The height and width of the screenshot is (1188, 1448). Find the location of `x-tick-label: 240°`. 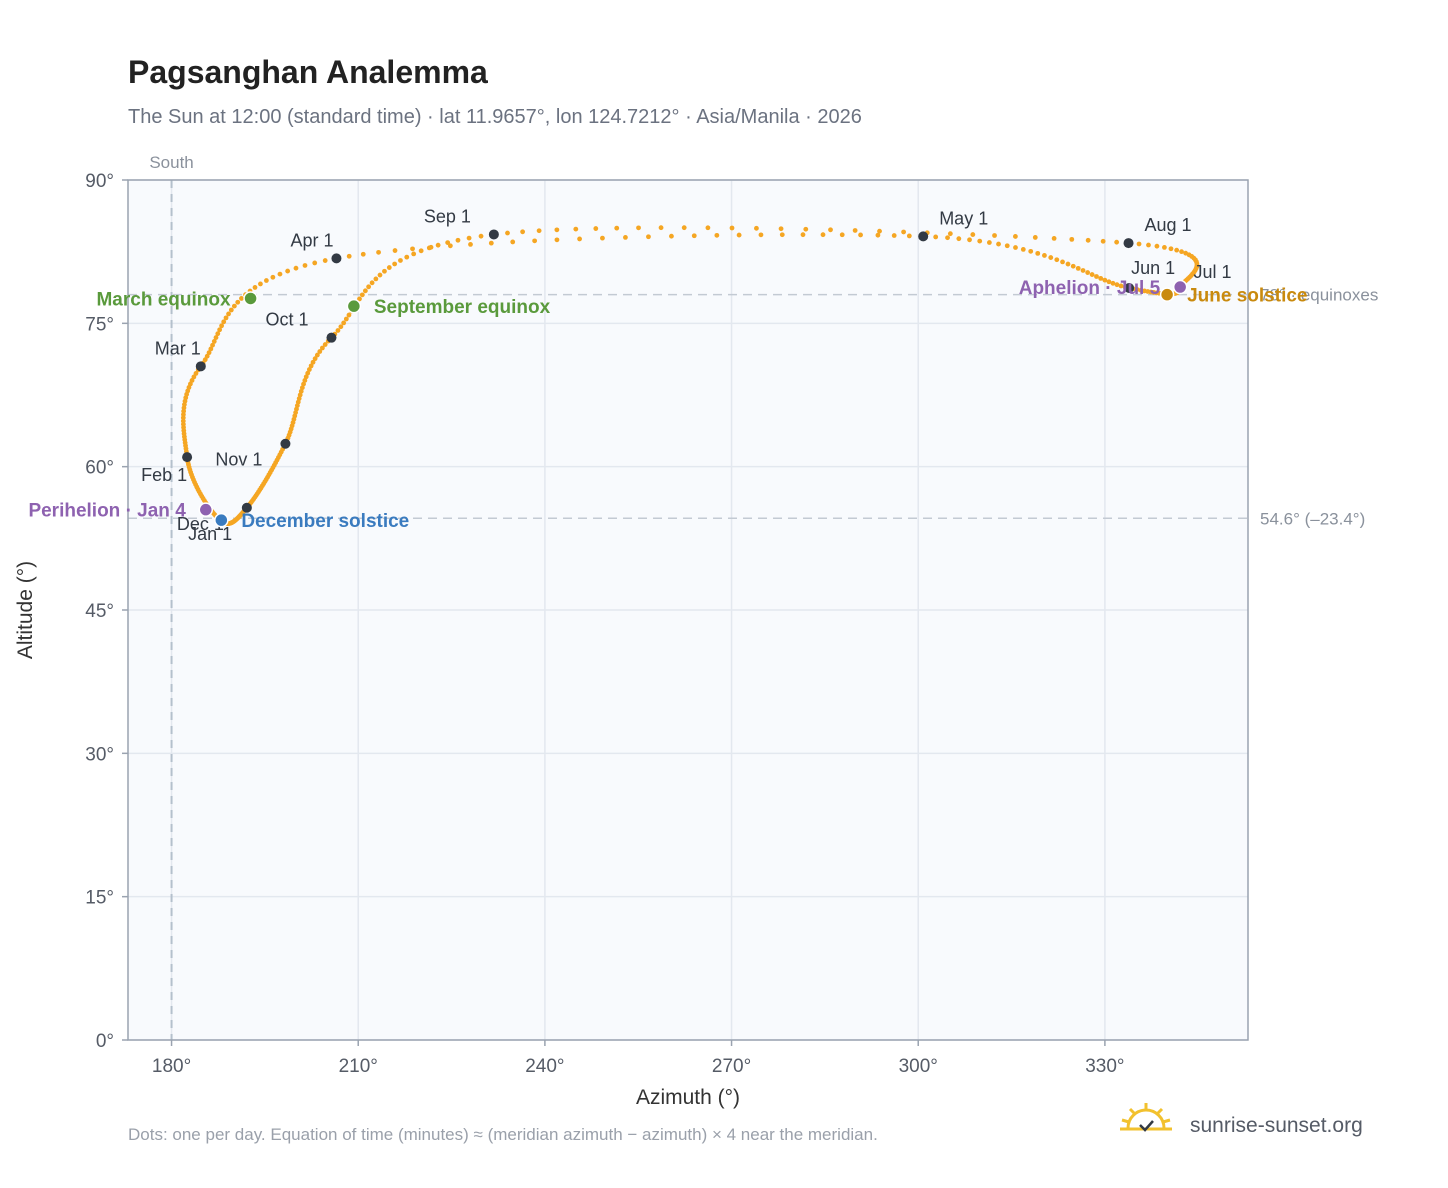

x-tick-label: 240° is located at coordinates (544, 1066).